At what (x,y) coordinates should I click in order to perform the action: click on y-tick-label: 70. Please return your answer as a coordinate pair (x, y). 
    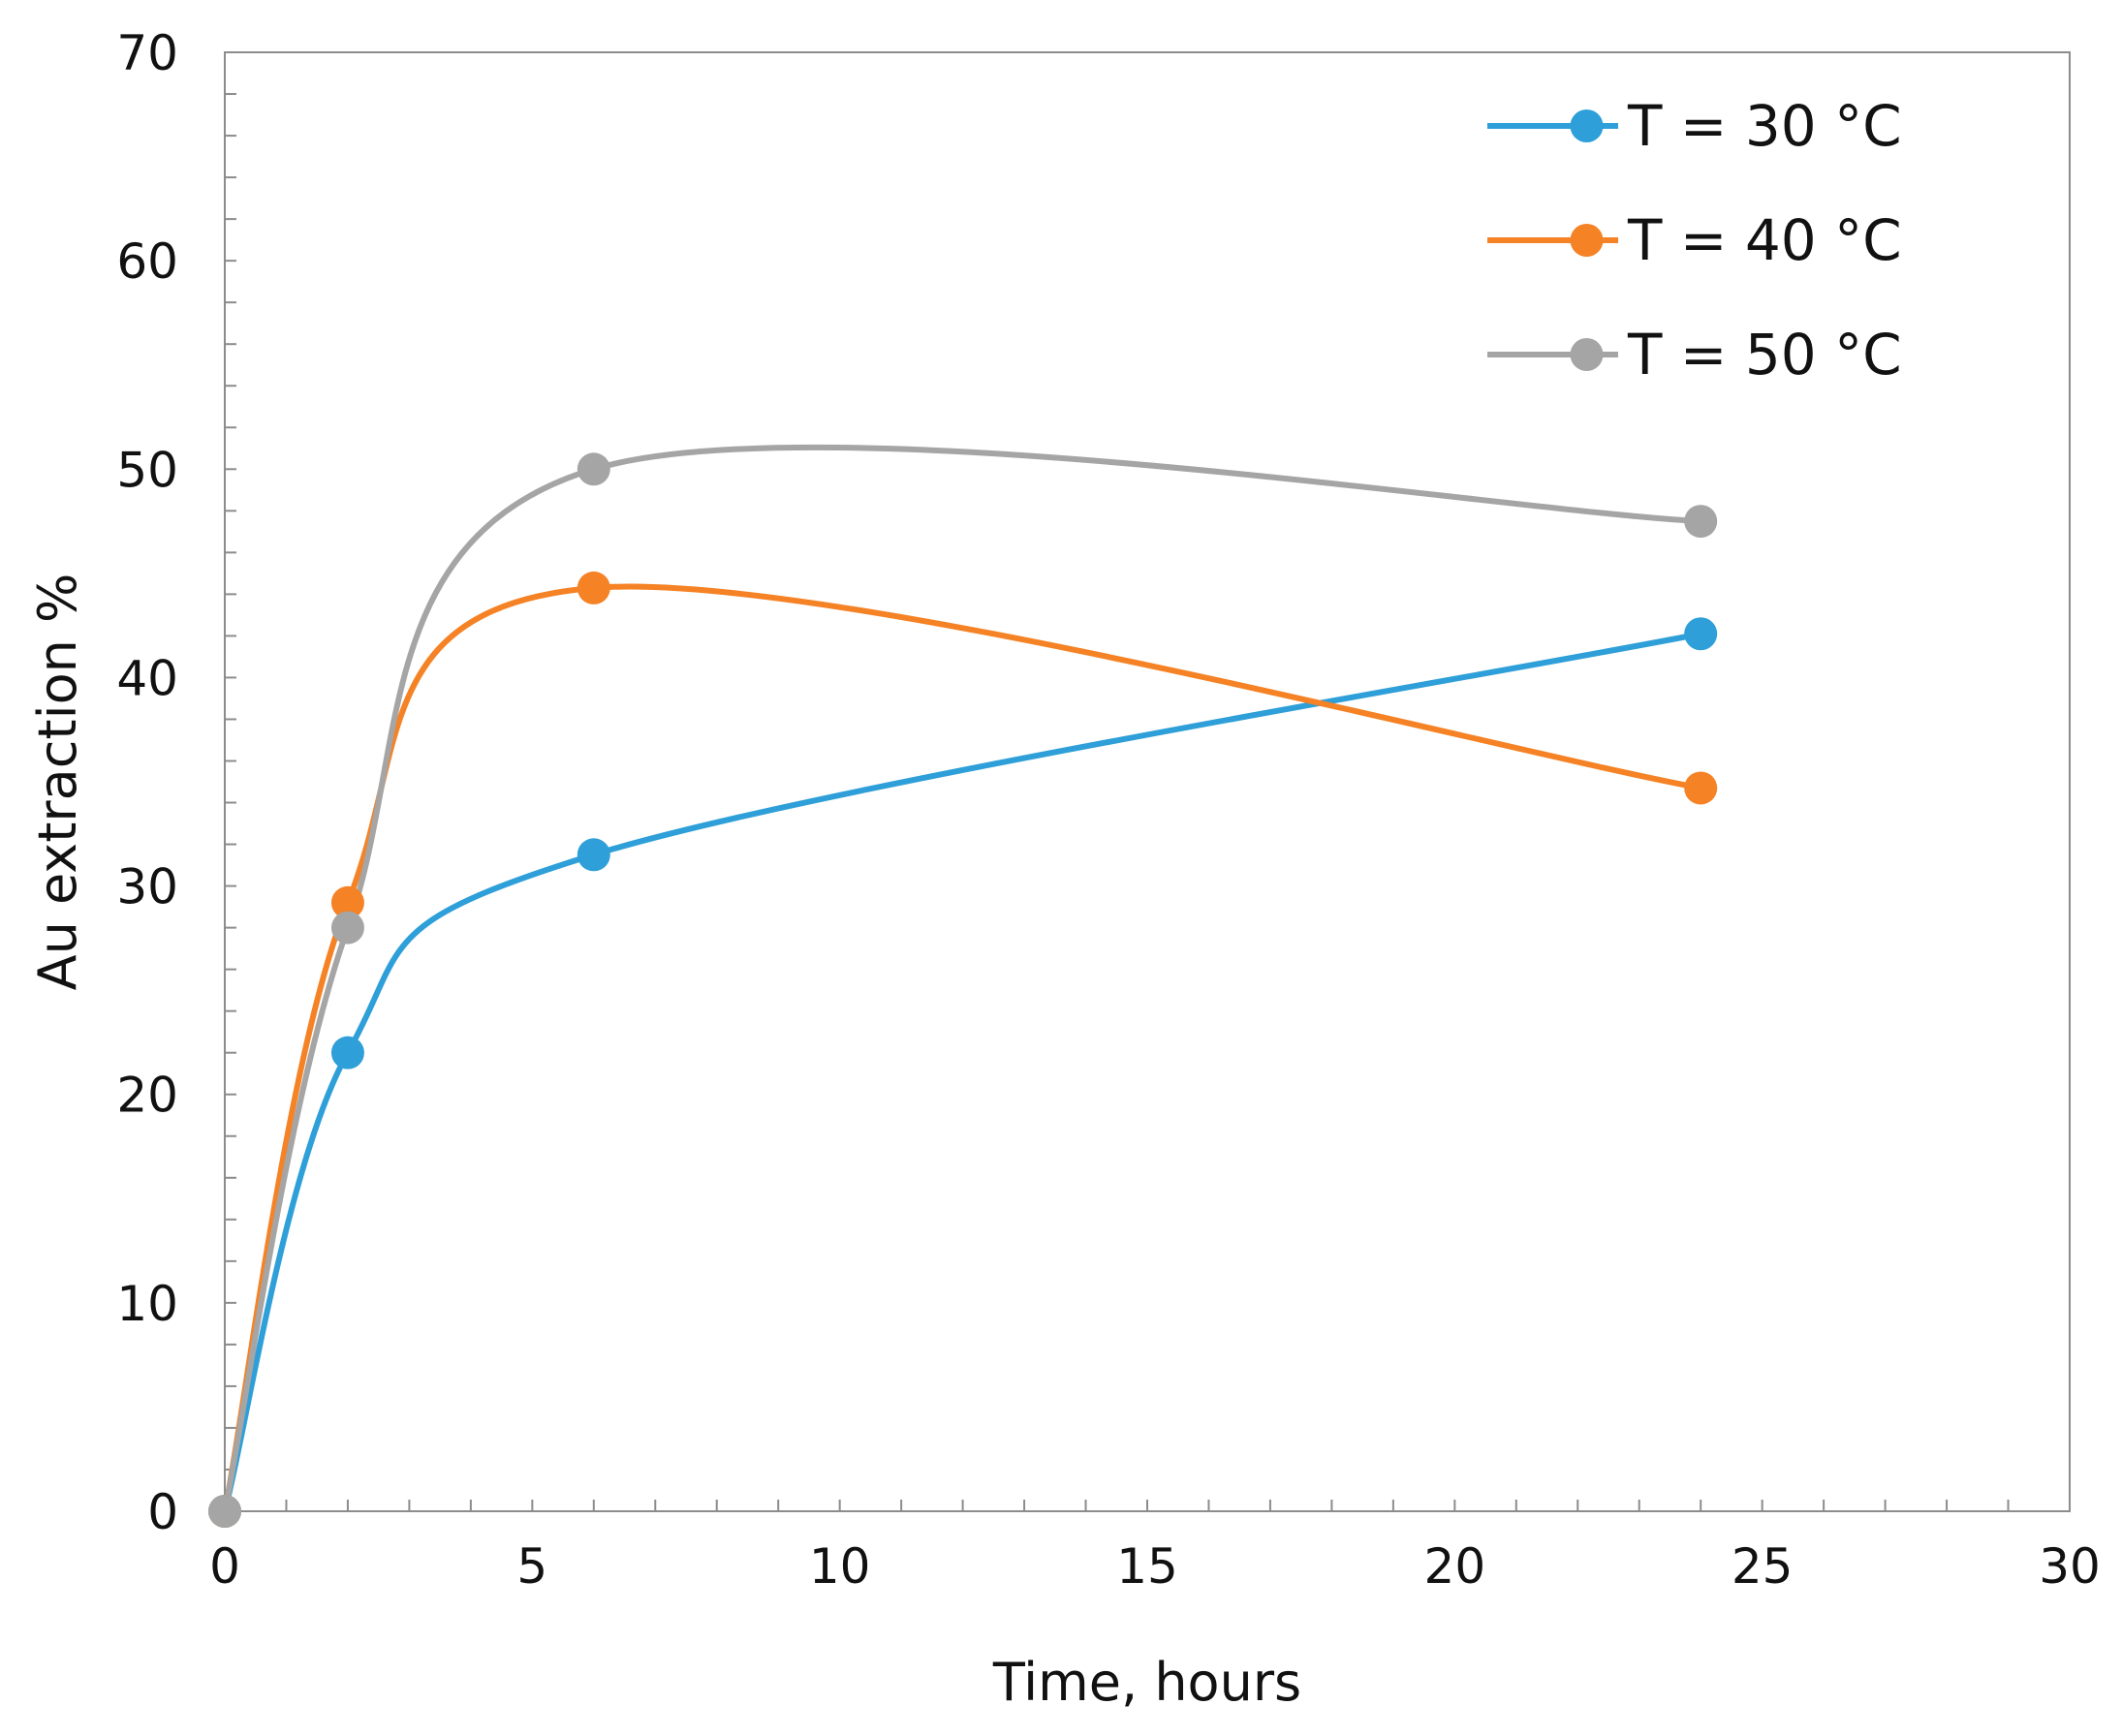
    Looking at the image, I should click on (147, 53).